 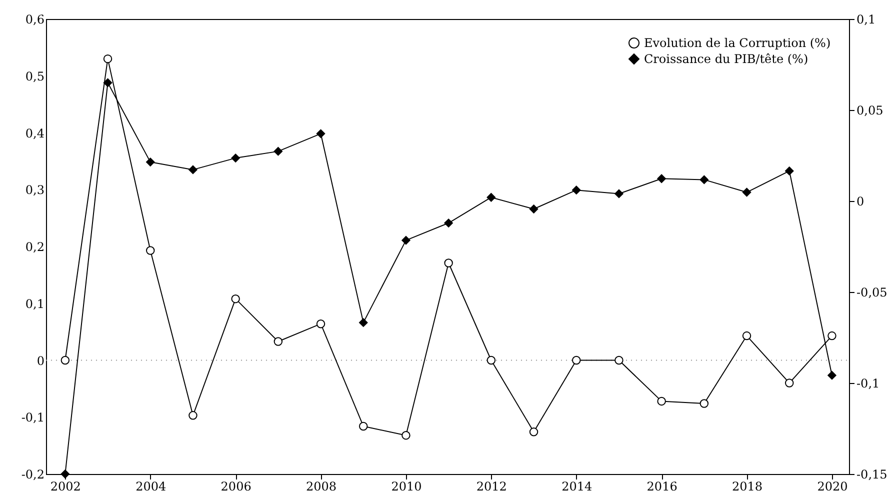 What do you see at coordinates (872, 475) in the screenshot?
I see `y2-tick-label: -0,15` at bounding box center [872, 475].